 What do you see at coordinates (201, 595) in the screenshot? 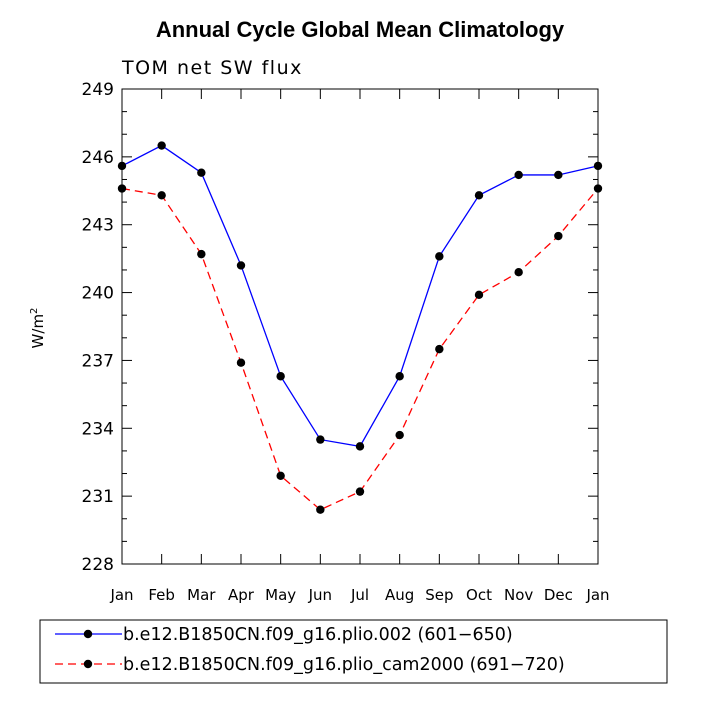
I see `x-tick-label: Mar` at bounding box center [201, 595].